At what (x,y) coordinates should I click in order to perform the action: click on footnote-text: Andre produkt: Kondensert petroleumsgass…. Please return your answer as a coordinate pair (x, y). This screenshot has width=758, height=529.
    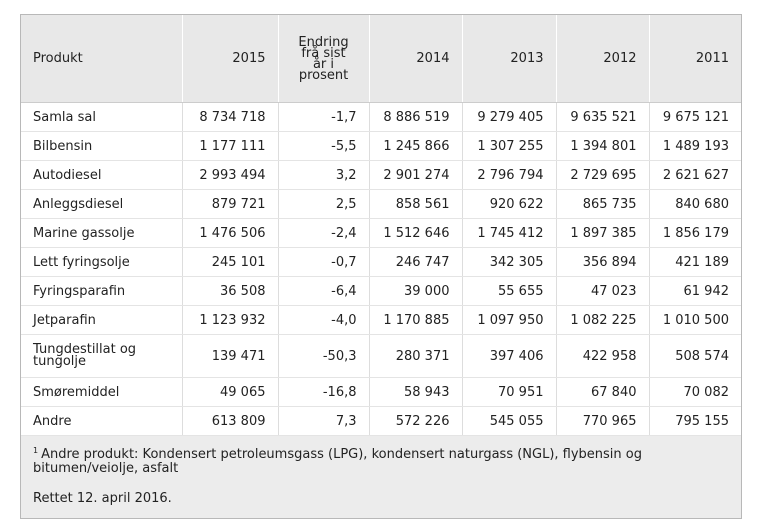
    Looking at the image, I should click on (338, 461).